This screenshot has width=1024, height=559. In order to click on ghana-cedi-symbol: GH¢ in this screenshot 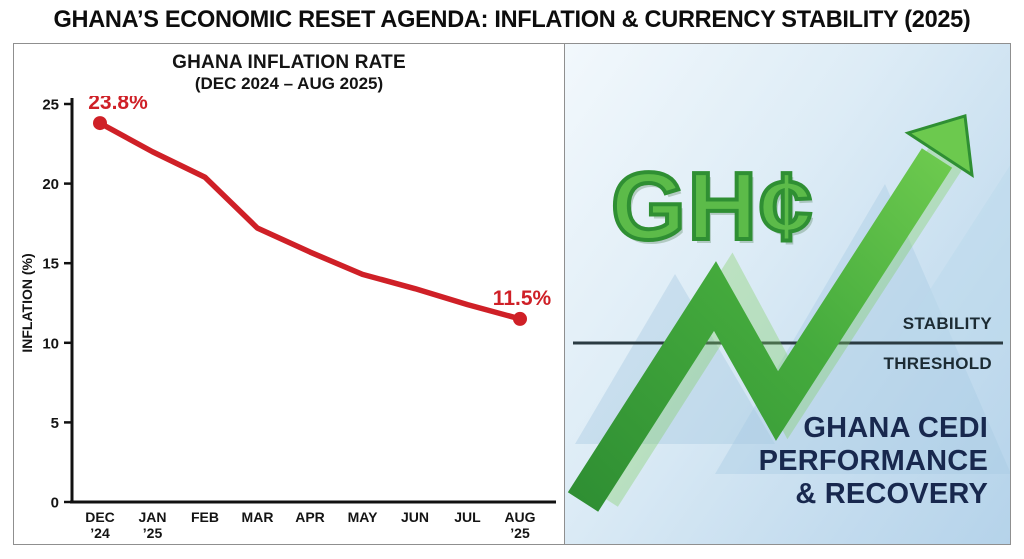, I will do `click(712, 206)`.